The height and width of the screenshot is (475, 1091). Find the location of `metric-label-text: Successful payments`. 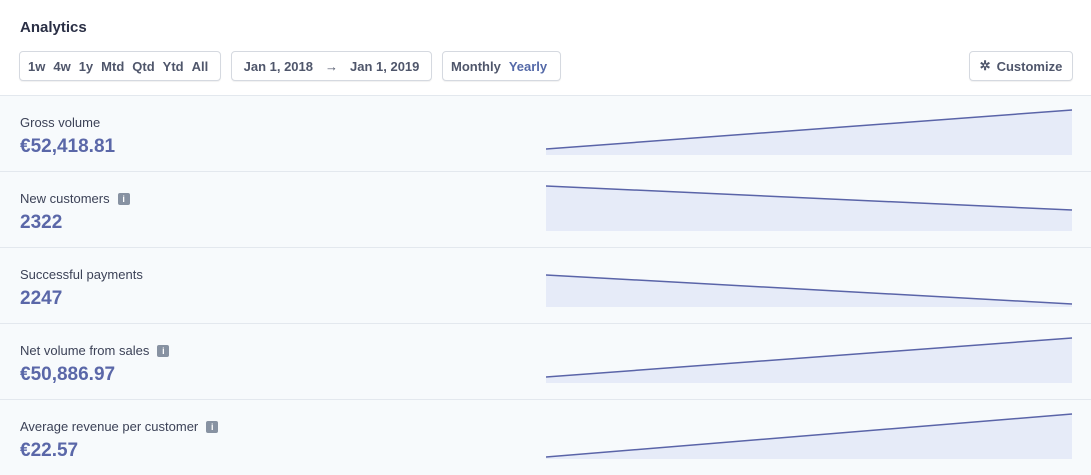

metric-label-text: Successful payments is located at coordinates (81, 274).